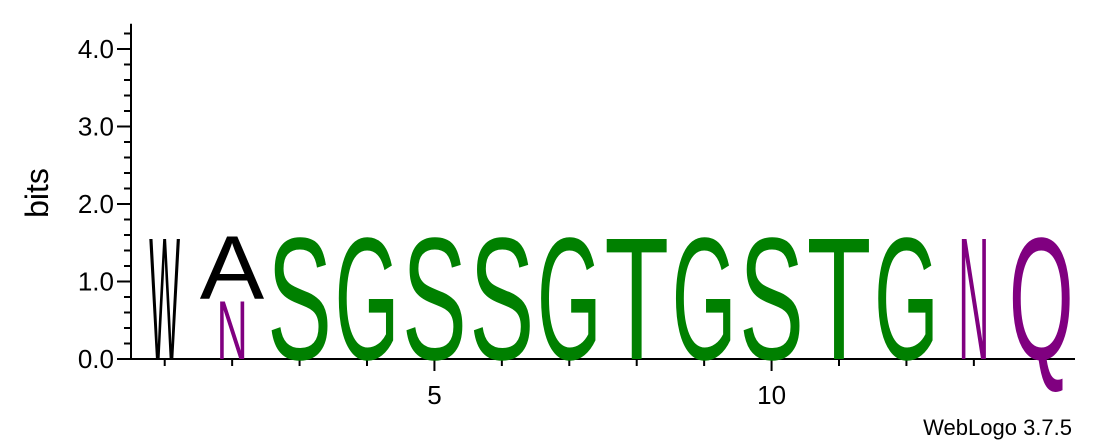 The height and width of the screenshot is (444, 1096). What do you see at coordinates (96, 49) in the screenshot?
I see `y-tick-label: 4.0` at bounding box center [96, 49].